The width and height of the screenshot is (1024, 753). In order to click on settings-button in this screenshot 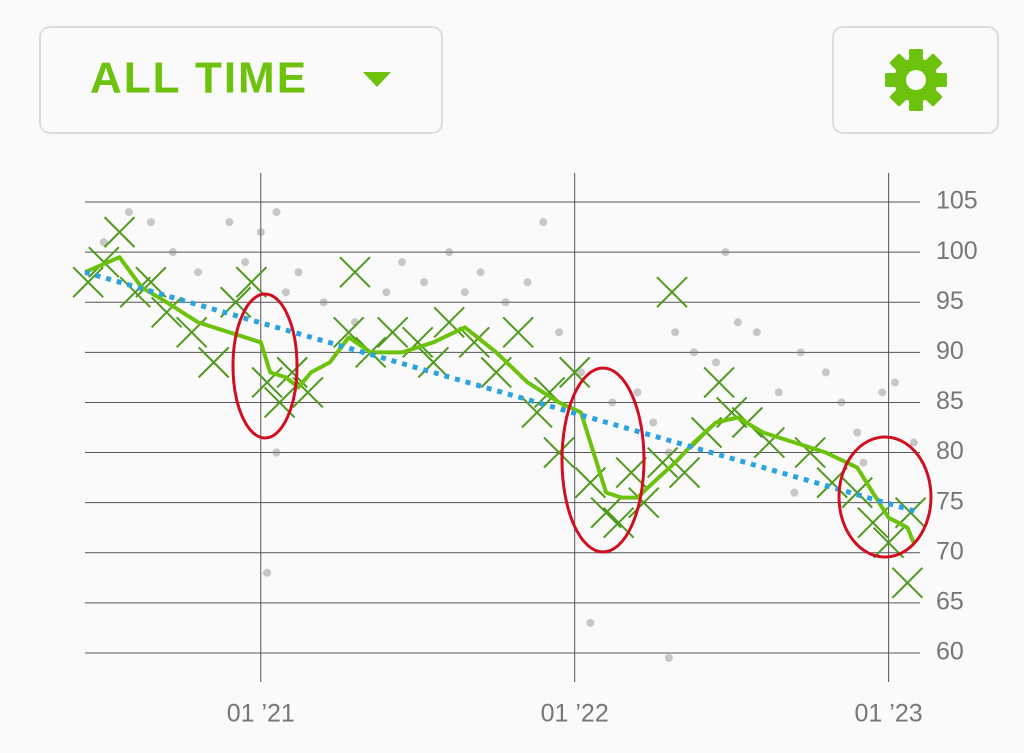, I will do `click(915, 80)`.